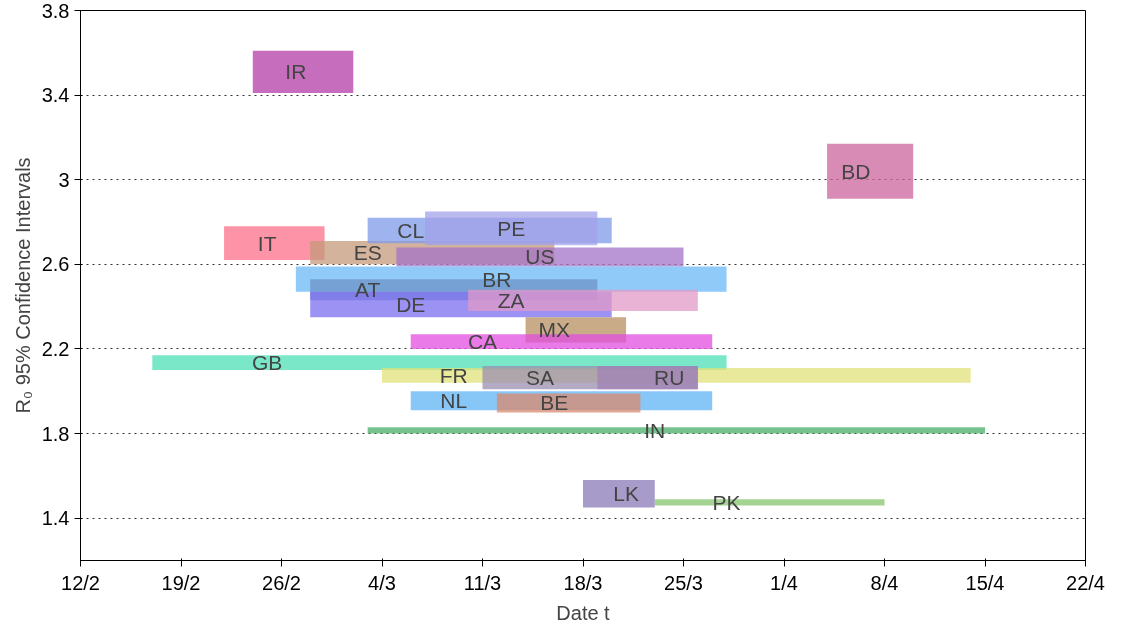  Describe the element at coordinates (482, 342) in the screenshot. I see `annotation: CA` at that location.